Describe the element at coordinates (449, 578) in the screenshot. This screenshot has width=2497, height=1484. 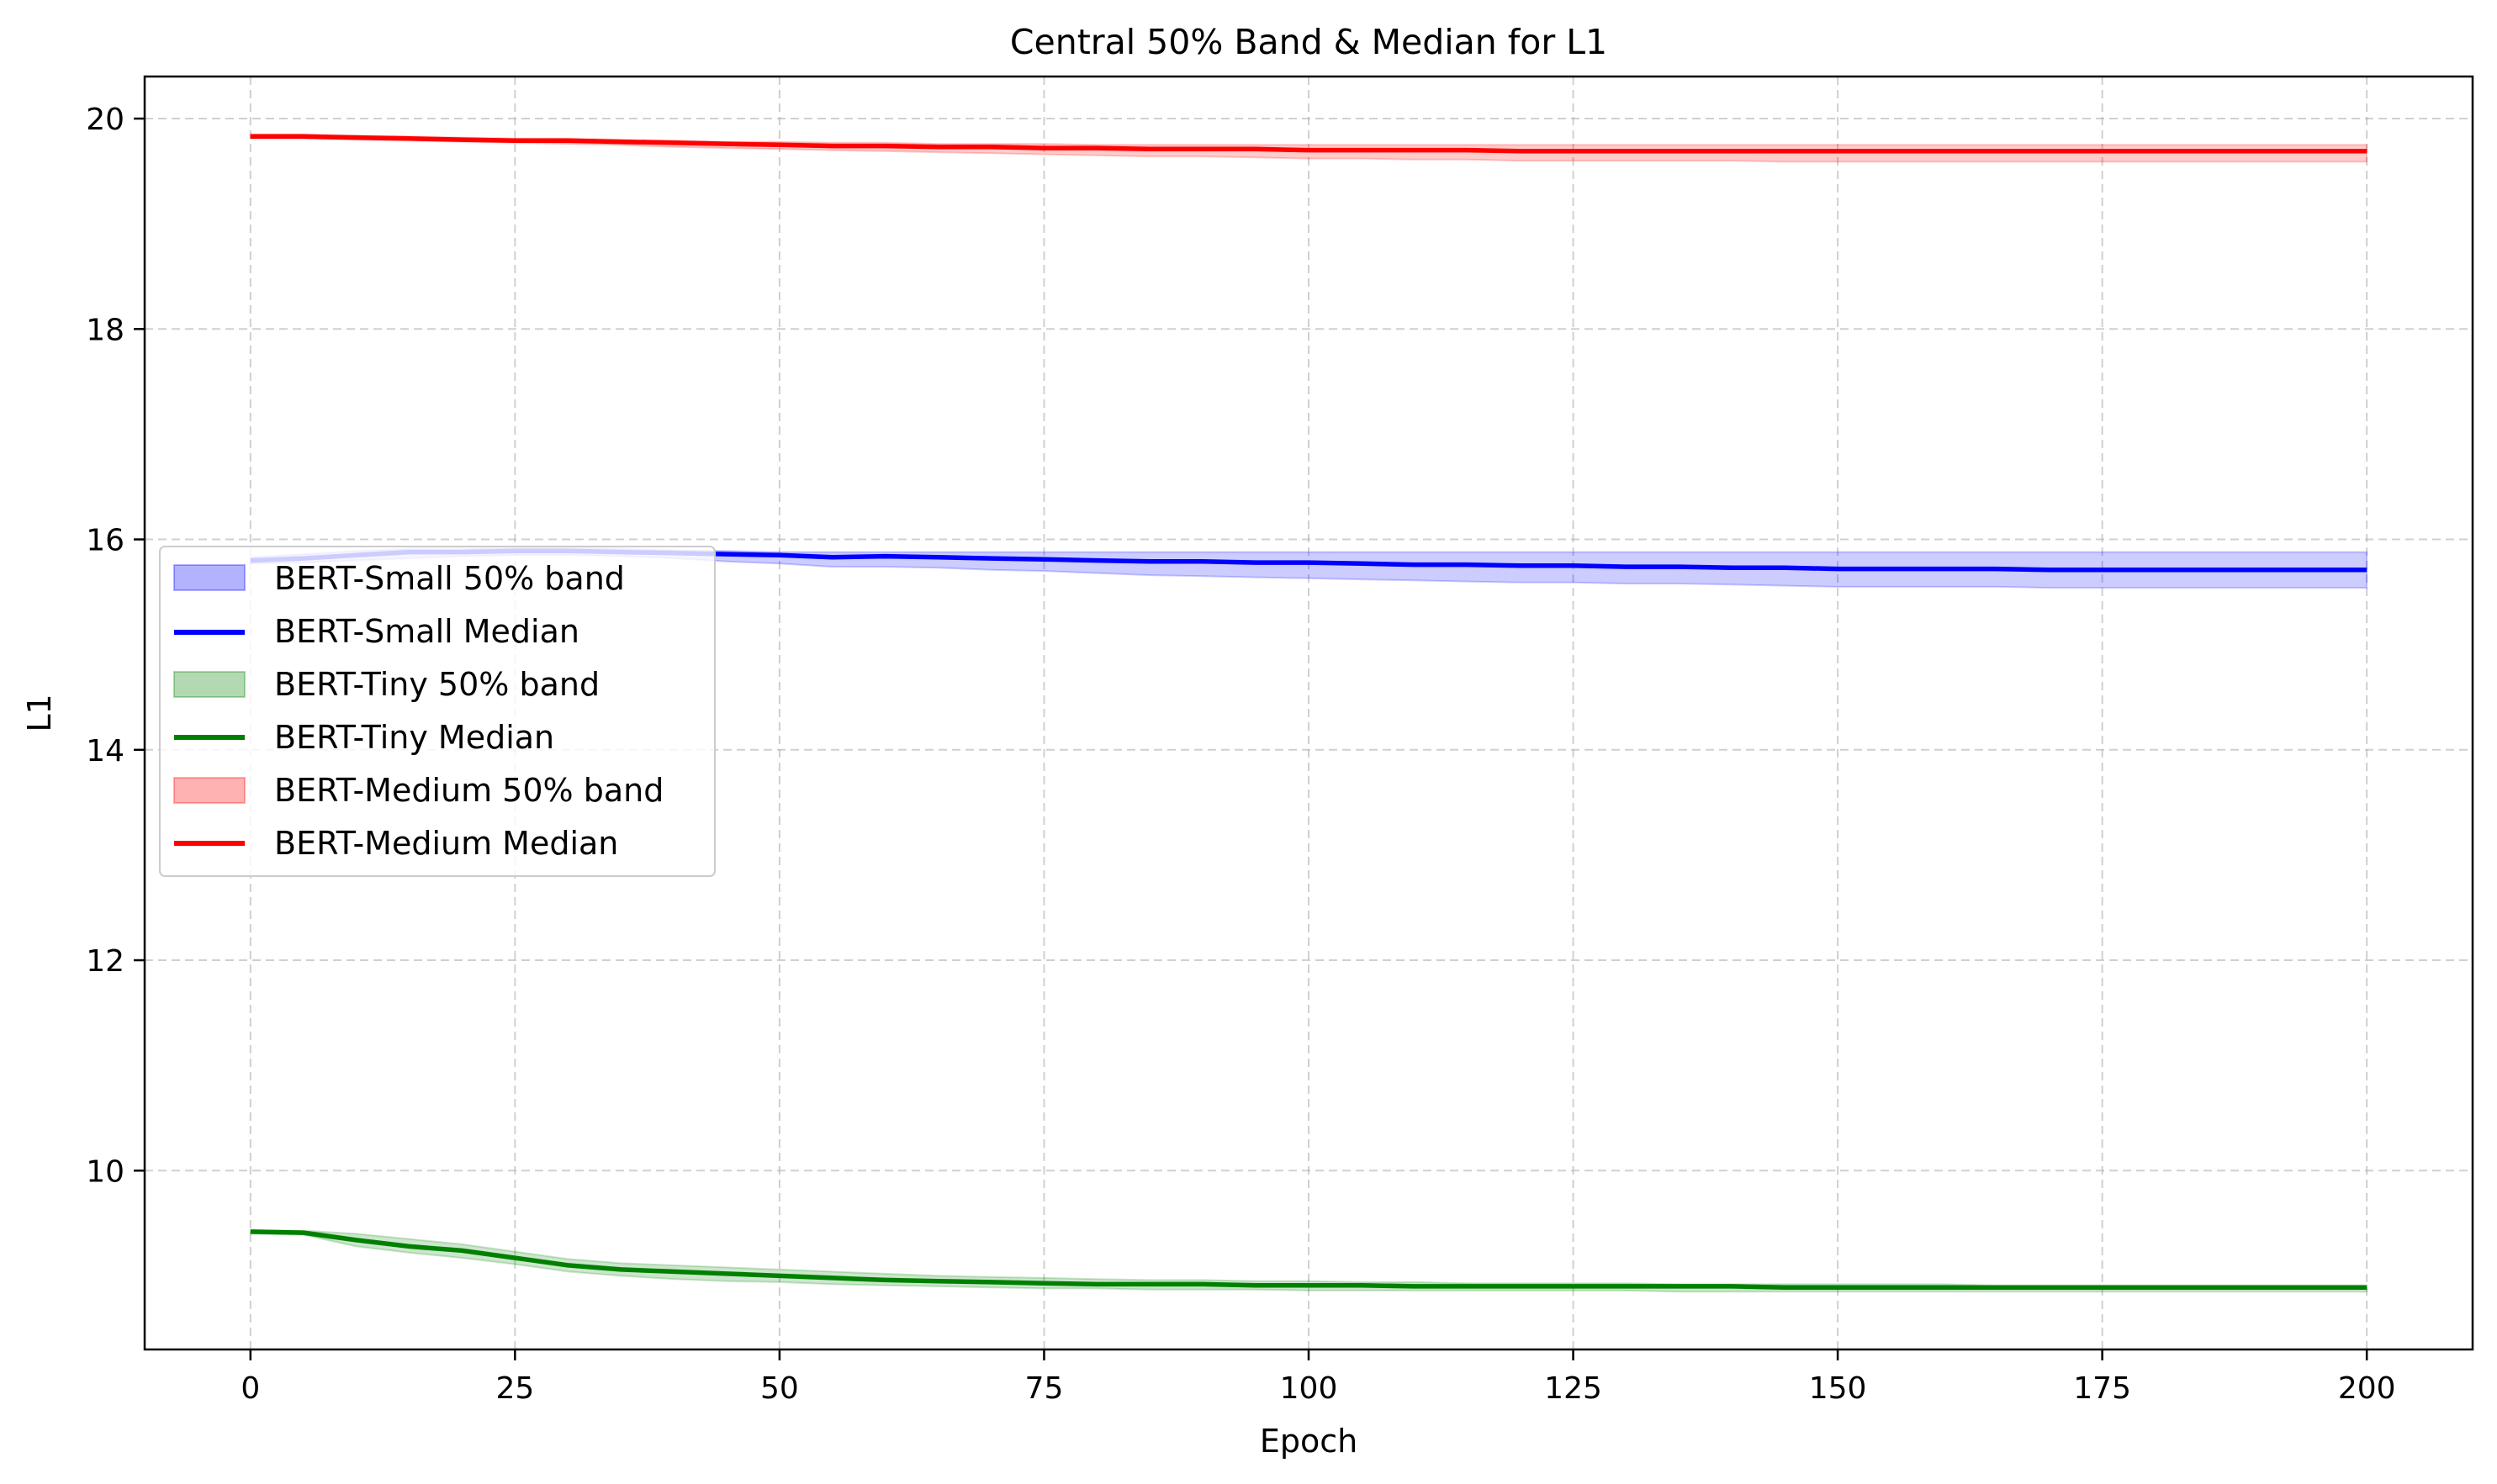
I see `legend-label-bert-small-band: BERT-Small 50% band` at that location.